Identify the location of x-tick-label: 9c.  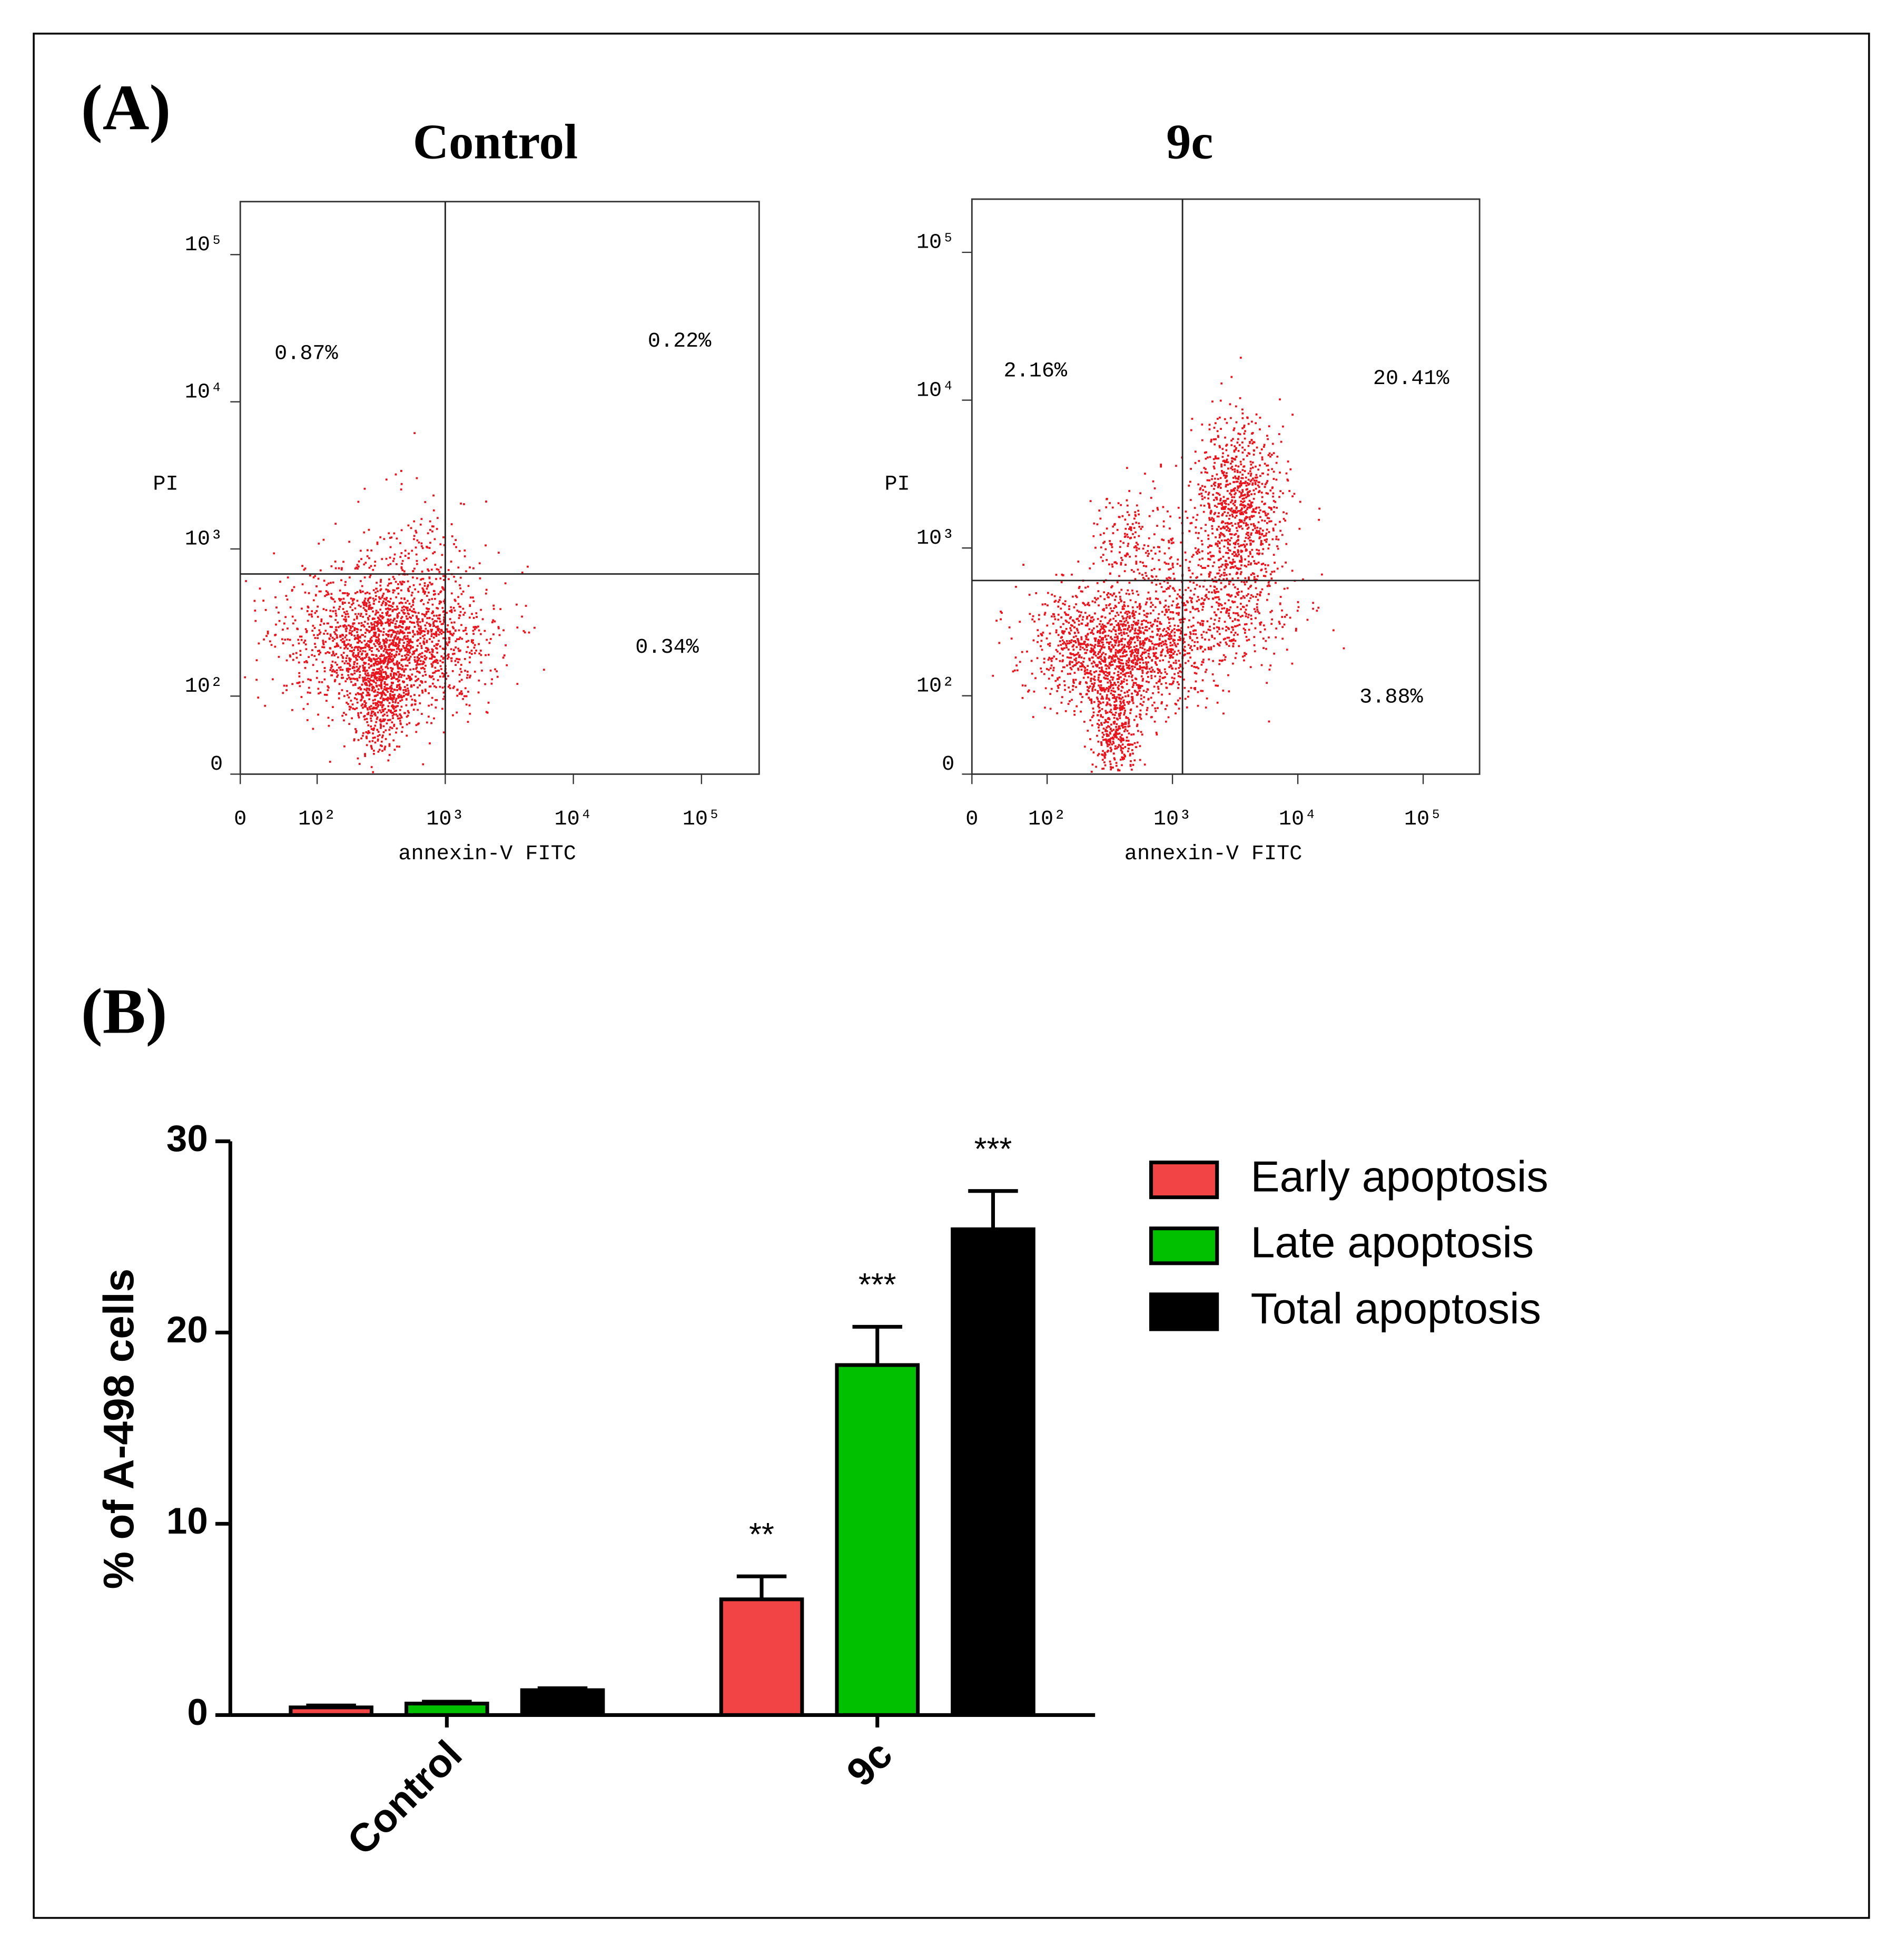
(869, 1763).